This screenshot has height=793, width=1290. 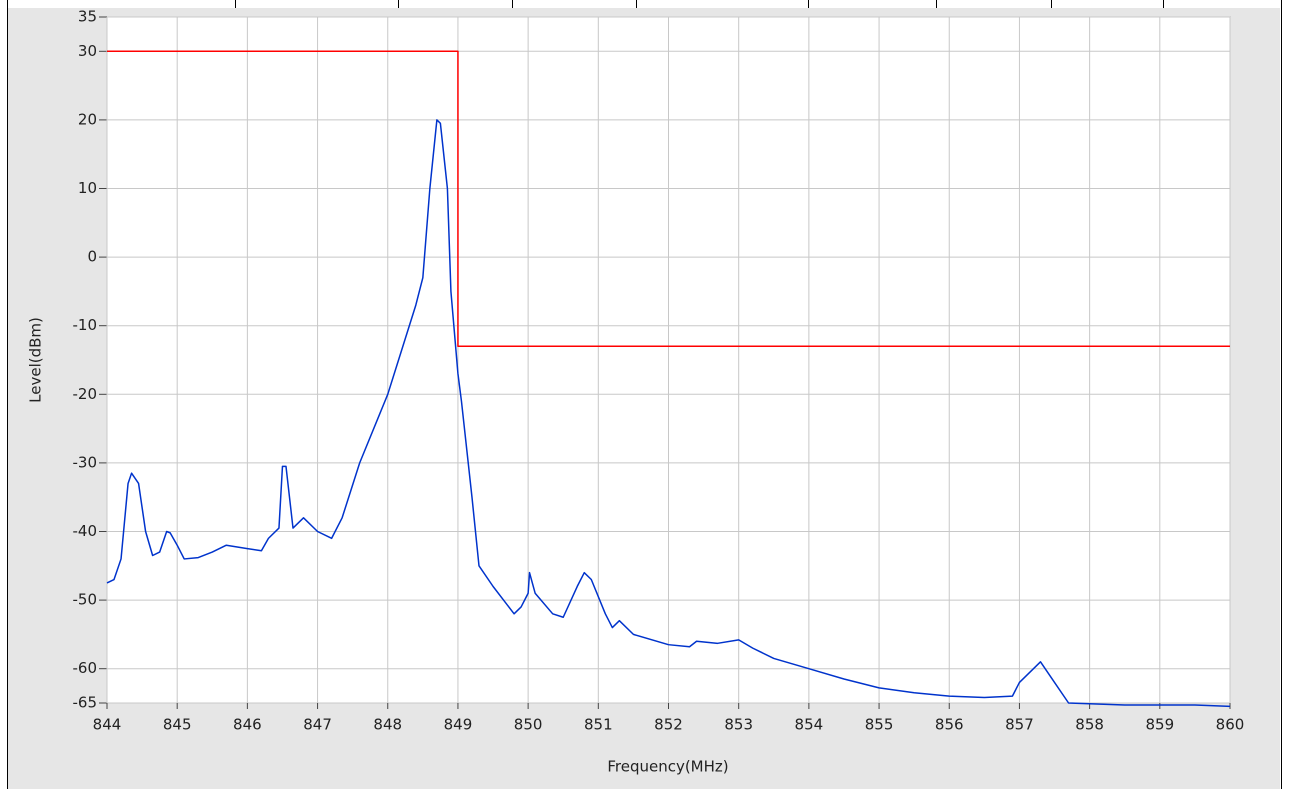 What do you see at coordinates (598, 725) in the screenshot?
I see `x-tick-label: 851` at bounding box center [598, 725].